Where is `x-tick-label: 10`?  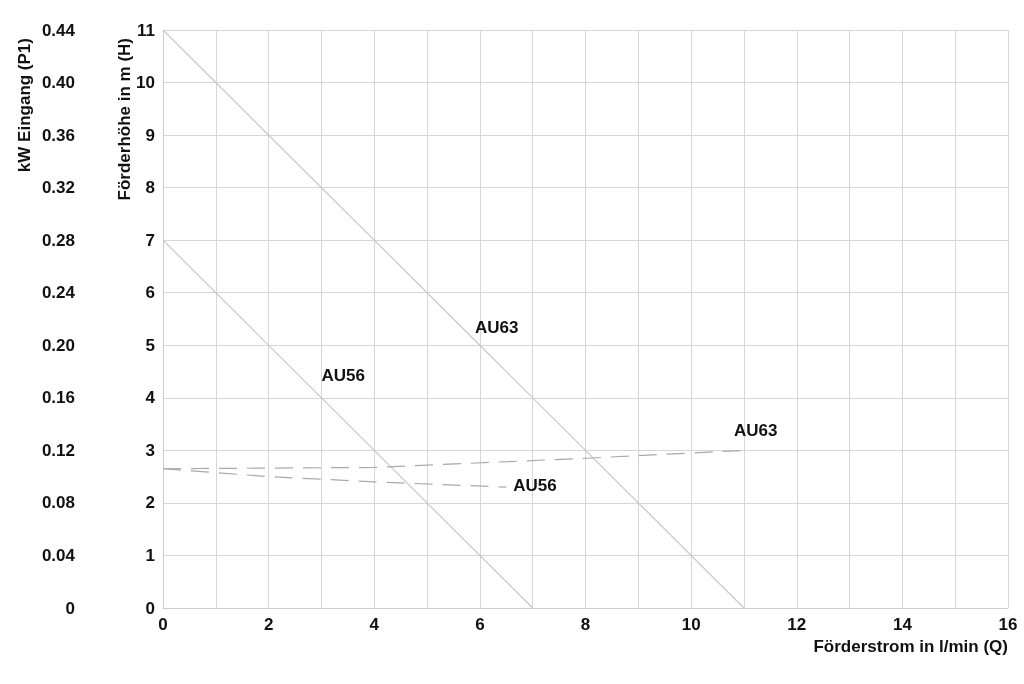
x-tick-label: 10 is located at coordinates (691, 624).